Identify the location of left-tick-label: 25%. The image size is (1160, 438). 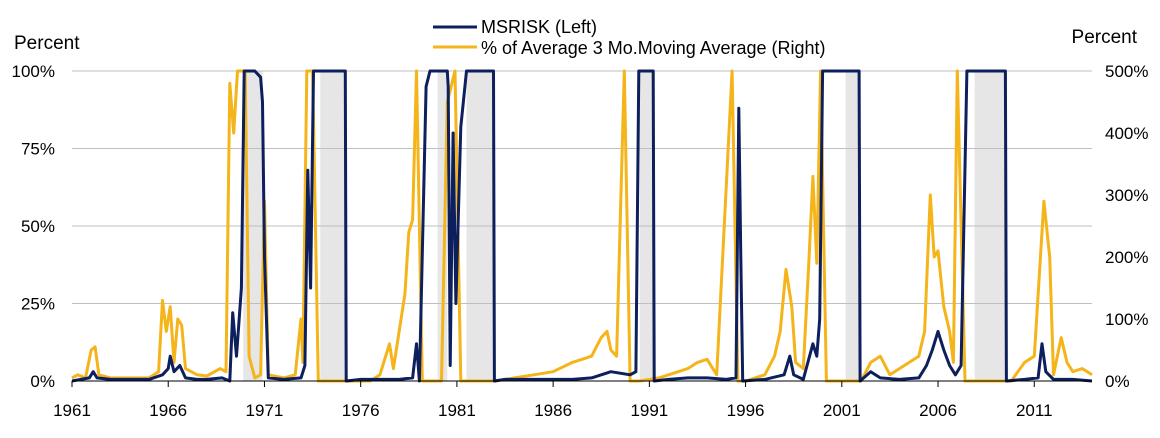
(38, 304).